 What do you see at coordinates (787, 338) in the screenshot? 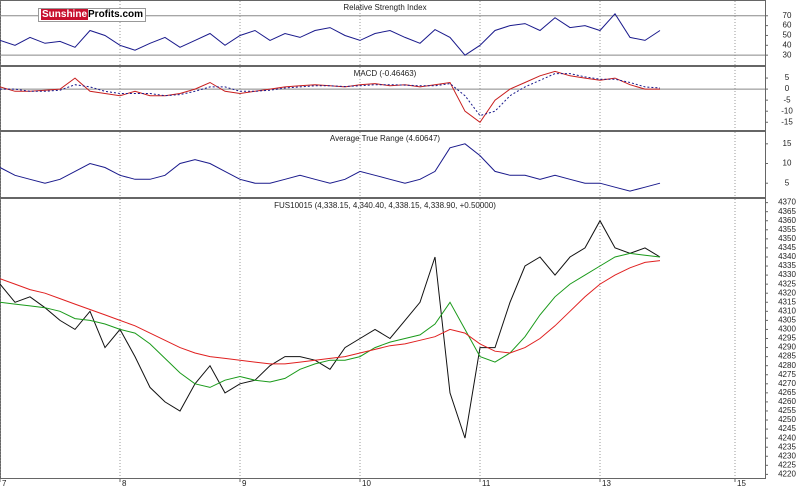
I see `y-tick-label: 4295` at bounding box center [787, 338].